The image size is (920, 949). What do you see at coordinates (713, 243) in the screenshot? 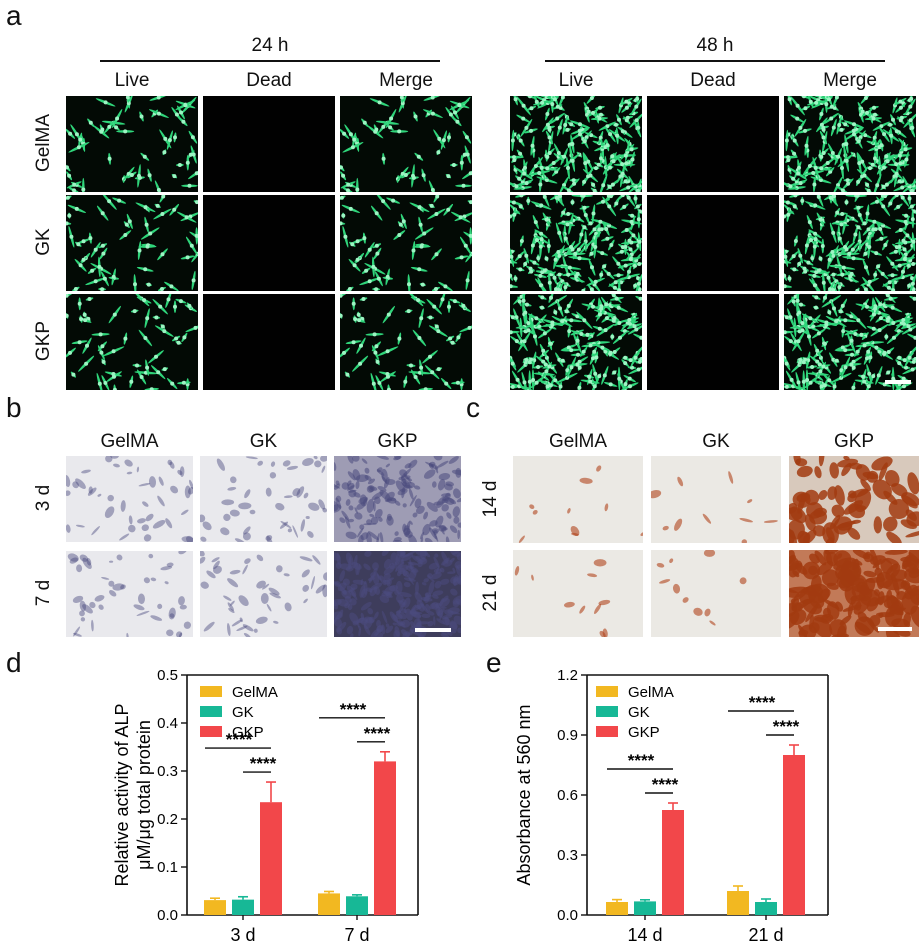
I see `micrograph-48h-dead-gk` at bounding box center [713, 243].